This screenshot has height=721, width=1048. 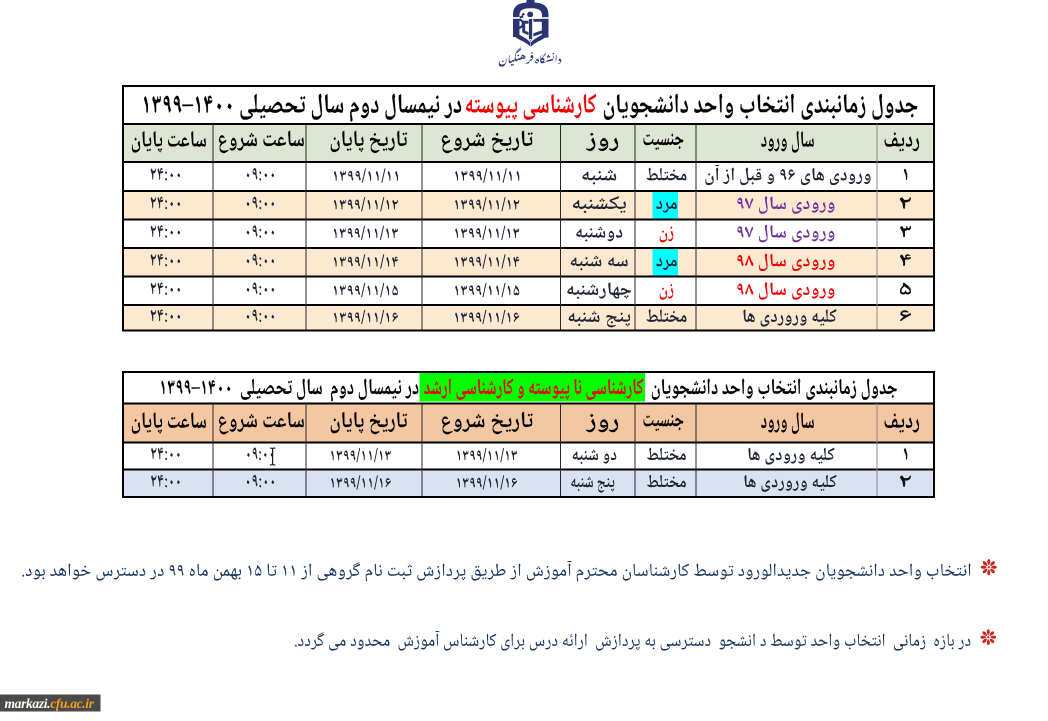 I want to click on svg-text: markazi.cfu.ac.ir, so click(x=50, y=703).